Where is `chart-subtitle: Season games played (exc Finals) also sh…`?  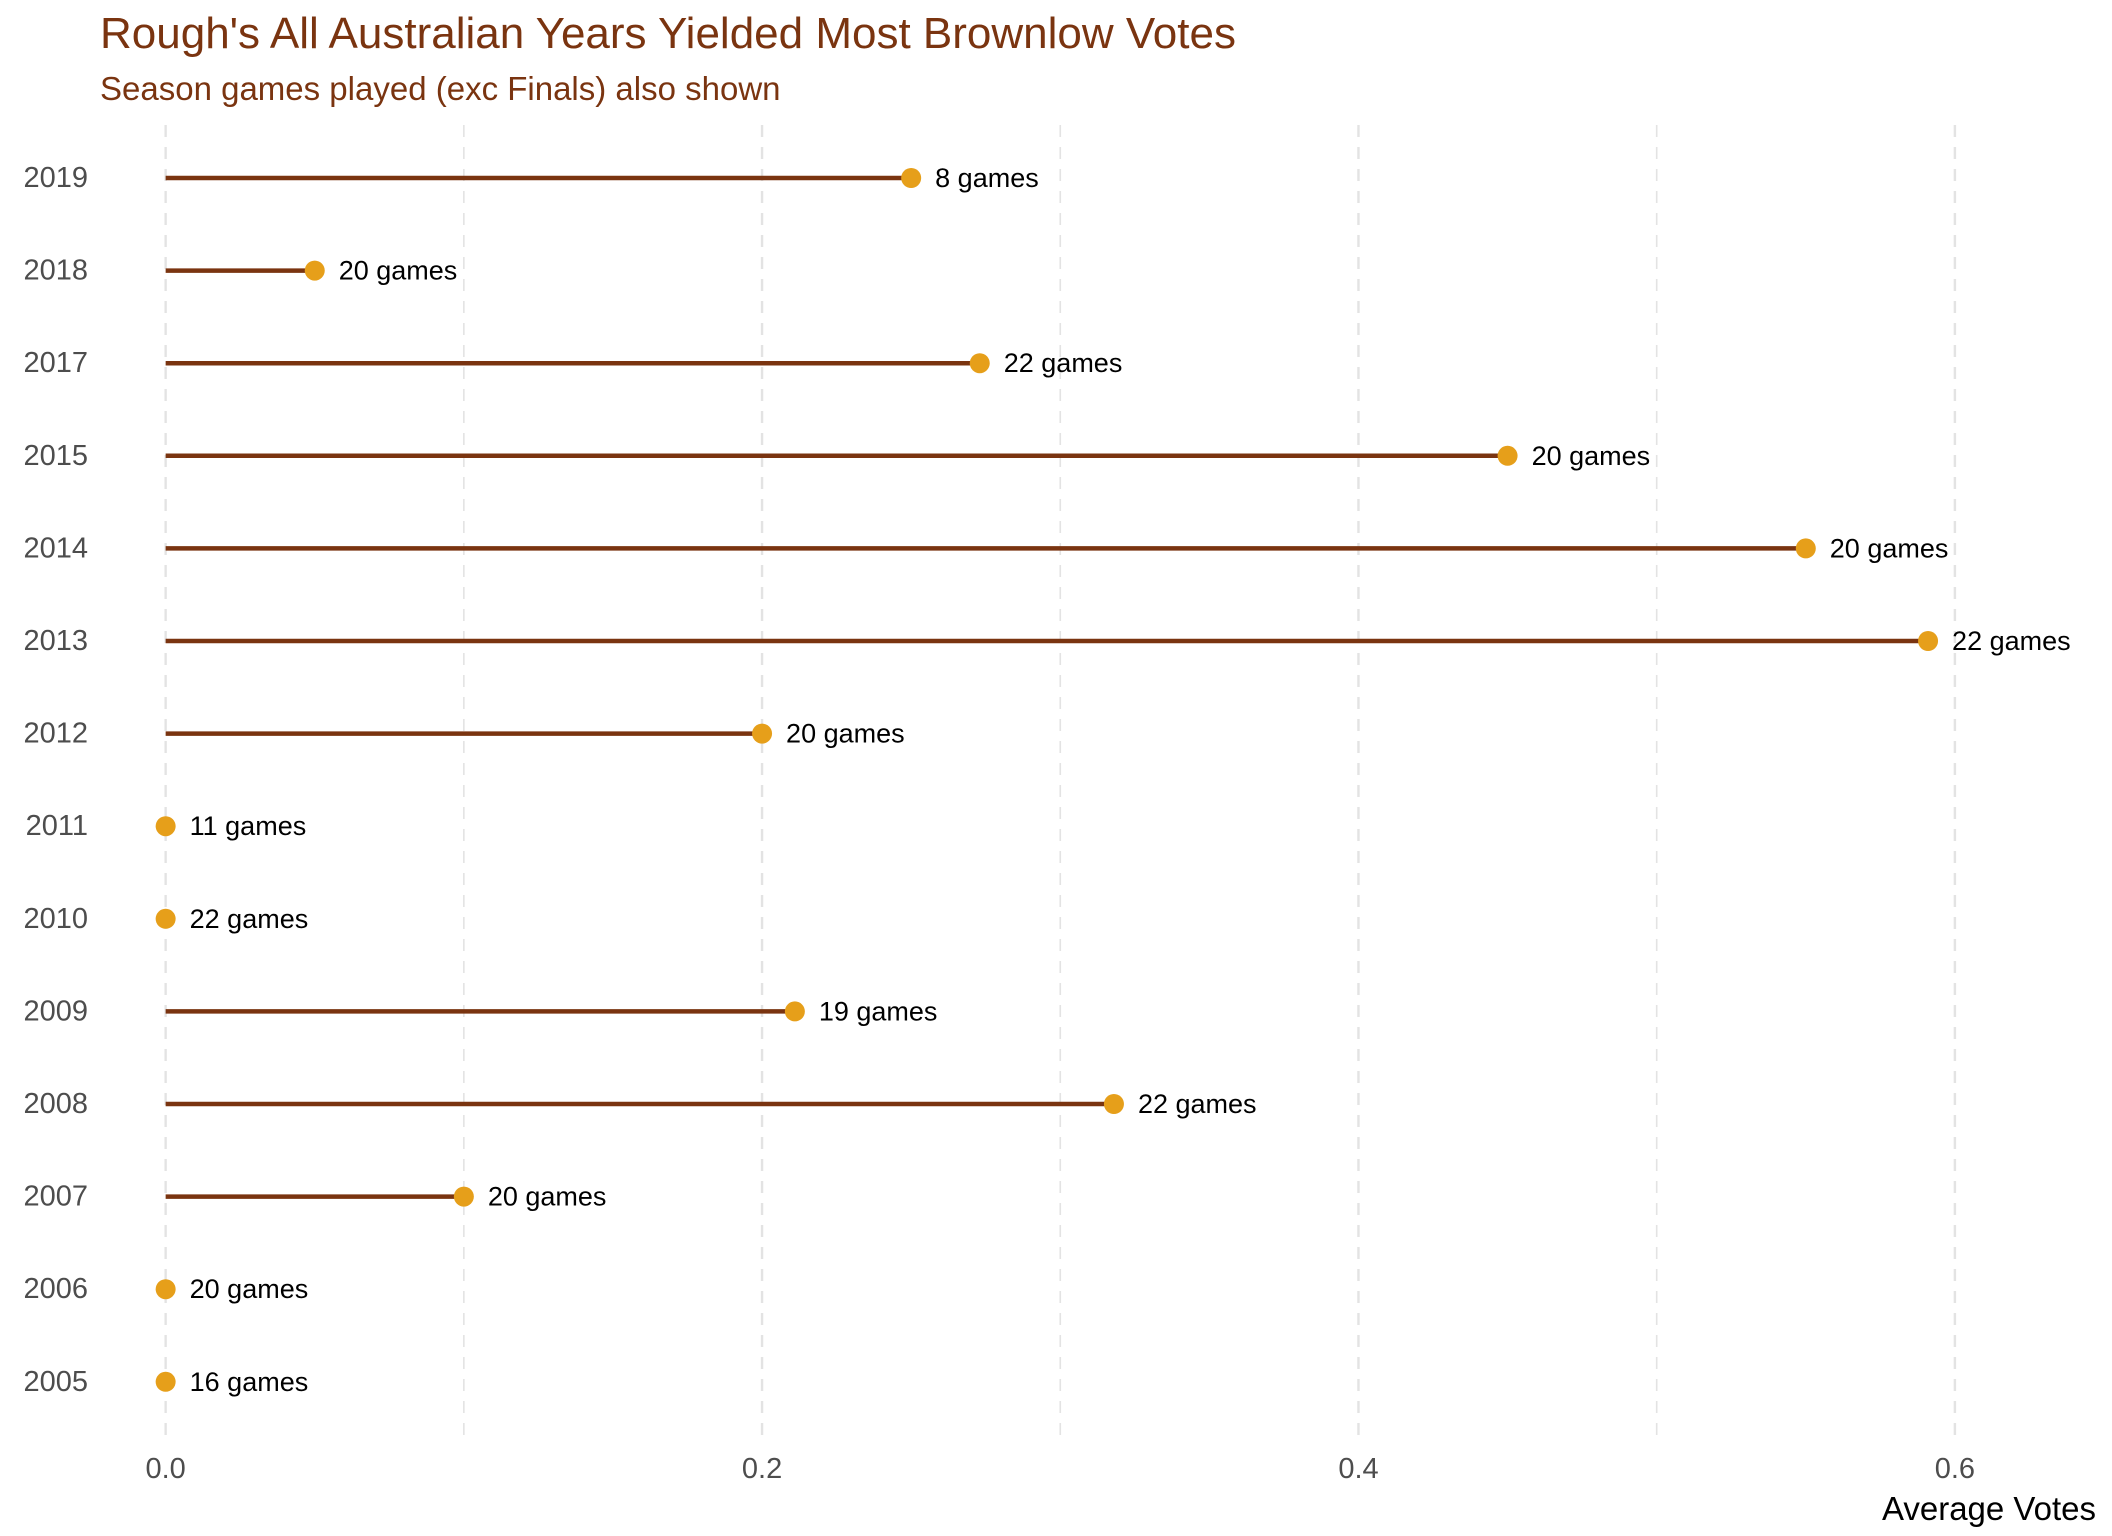
chart-subtitle: Season games played (exc Finals) also sh… is located at coordinates (440, 88).